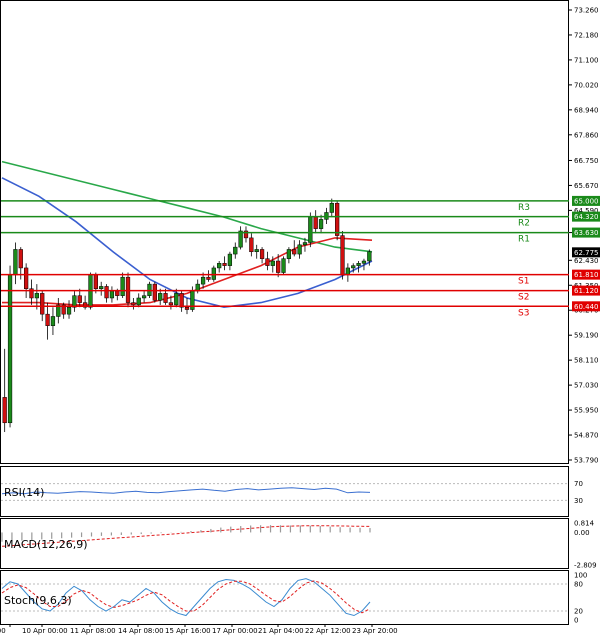  I want to click on time-axis-label: 23 Apr 20:00, so click(375, 631).